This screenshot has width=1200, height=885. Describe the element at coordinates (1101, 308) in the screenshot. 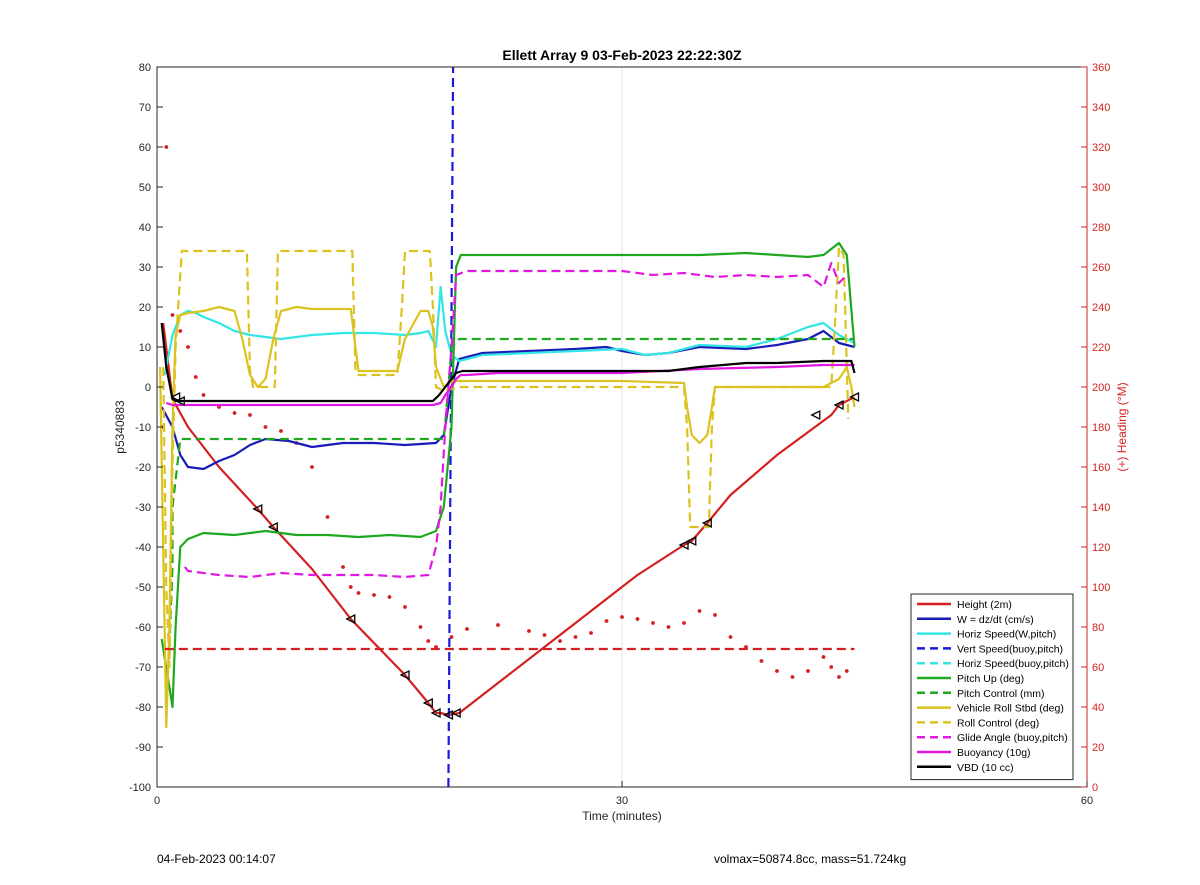

I see `y2-tick-label: 240` at that location.